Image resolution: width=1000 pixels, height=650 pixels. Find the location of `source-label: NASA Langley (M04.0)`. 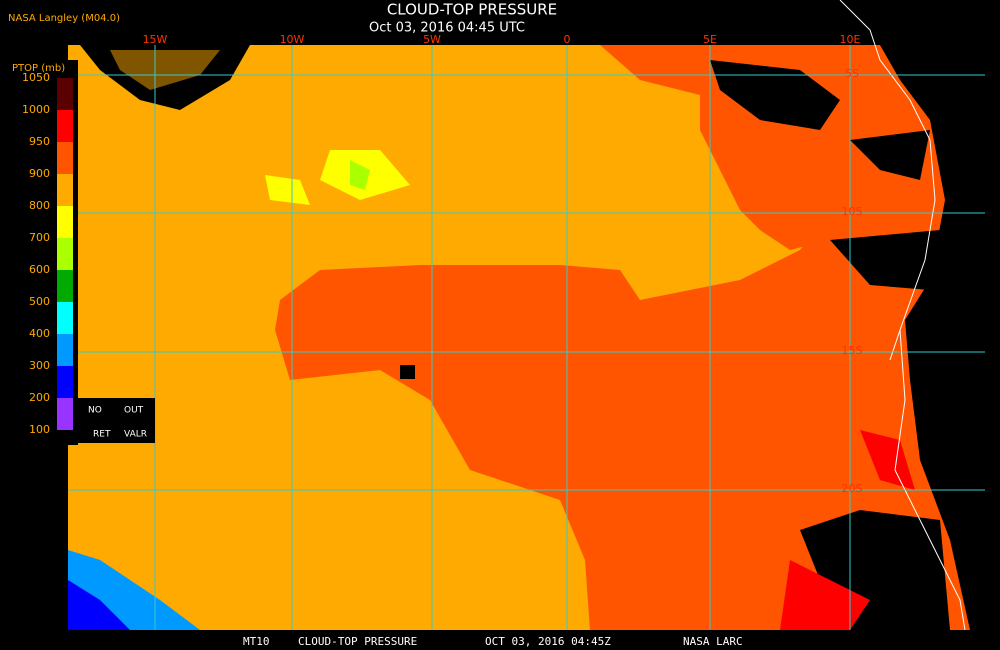

source-label: NASA Langley (M04.0) is located at coordinates (64, 18).